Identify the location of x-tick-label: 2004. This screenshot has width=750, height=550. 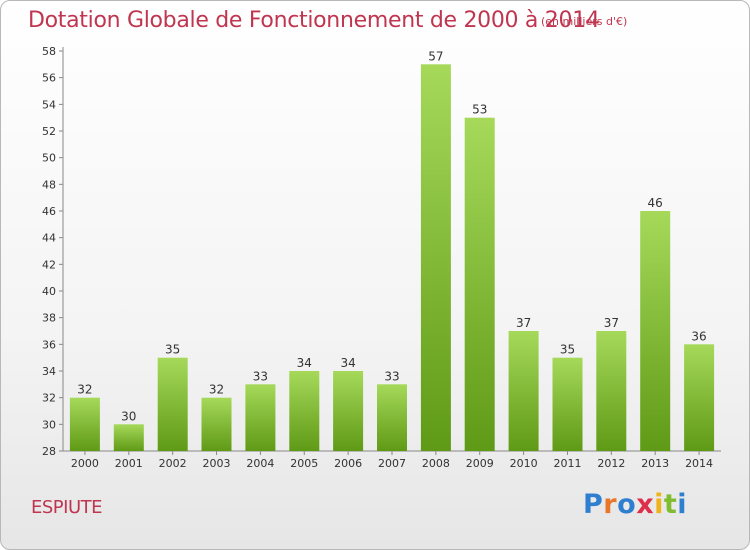
(260, 463).